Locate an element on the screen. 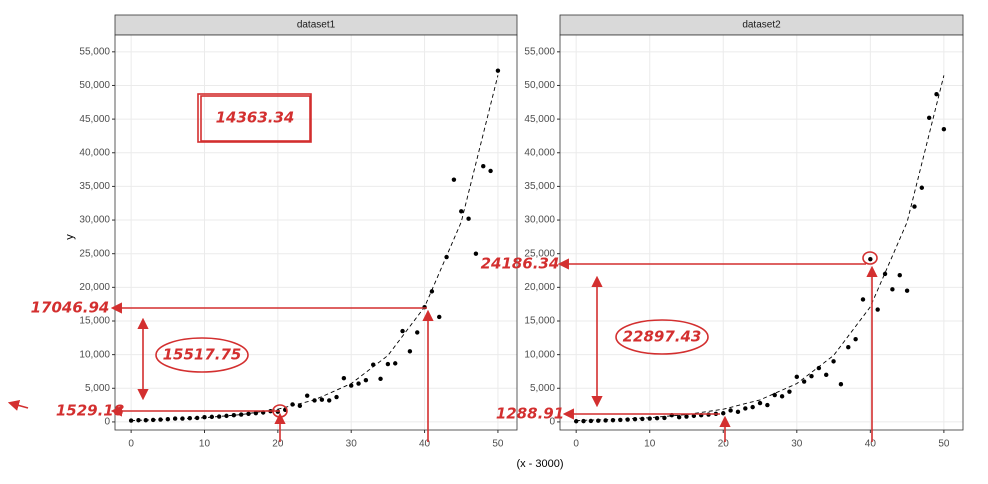  annotation: 22897.43 is located at coordinates (662, 337).